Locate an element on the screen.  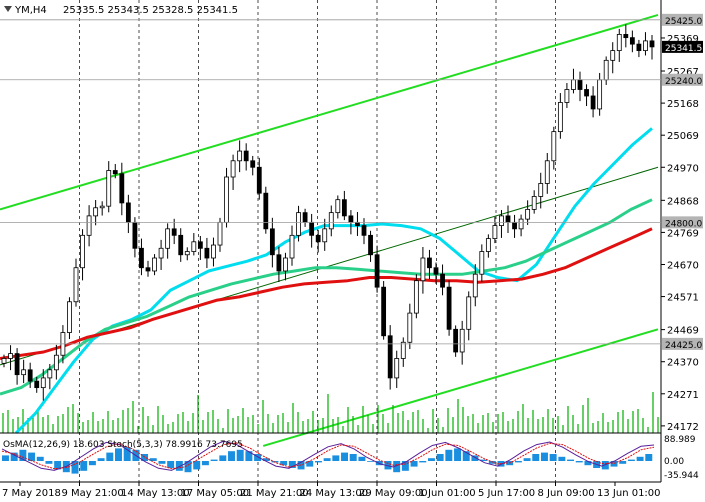
price-tag-label: 24800.0 is located at coordinates (683, 224).